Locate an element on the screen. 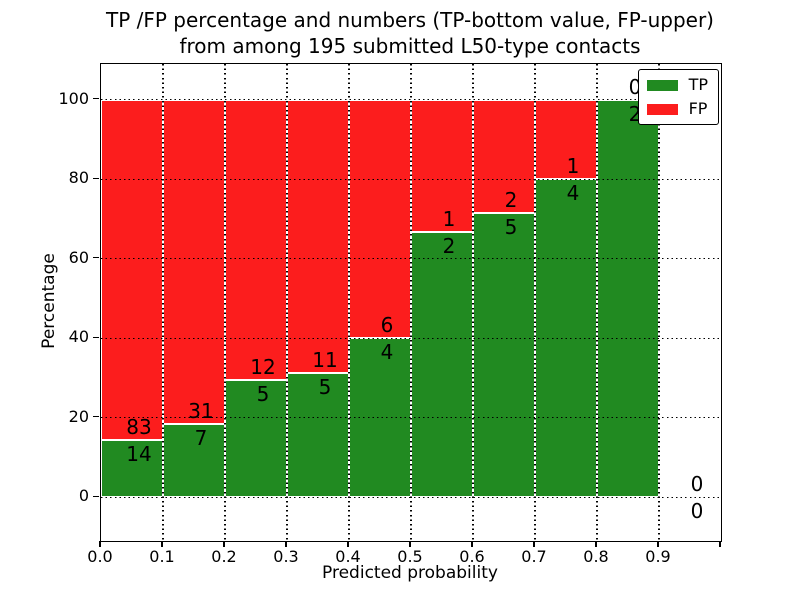 The width and height of the screenshot is (800, 600). tp-legend-label: TP is located at coordinates (698, 84).